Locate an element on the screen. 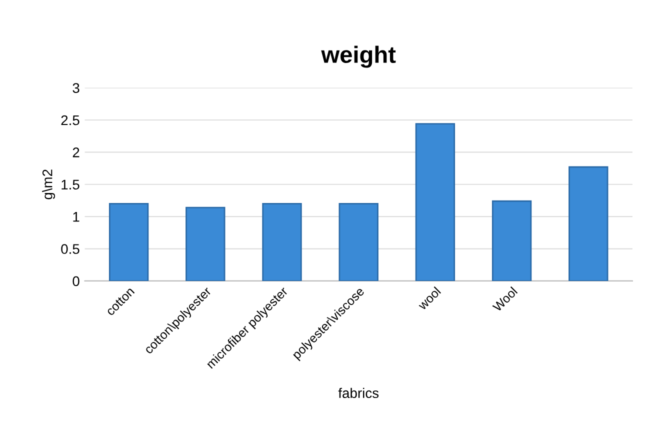 This screenshot has width=652, height=439. y-tick-label: 0 is located at coordinates (76, 281).